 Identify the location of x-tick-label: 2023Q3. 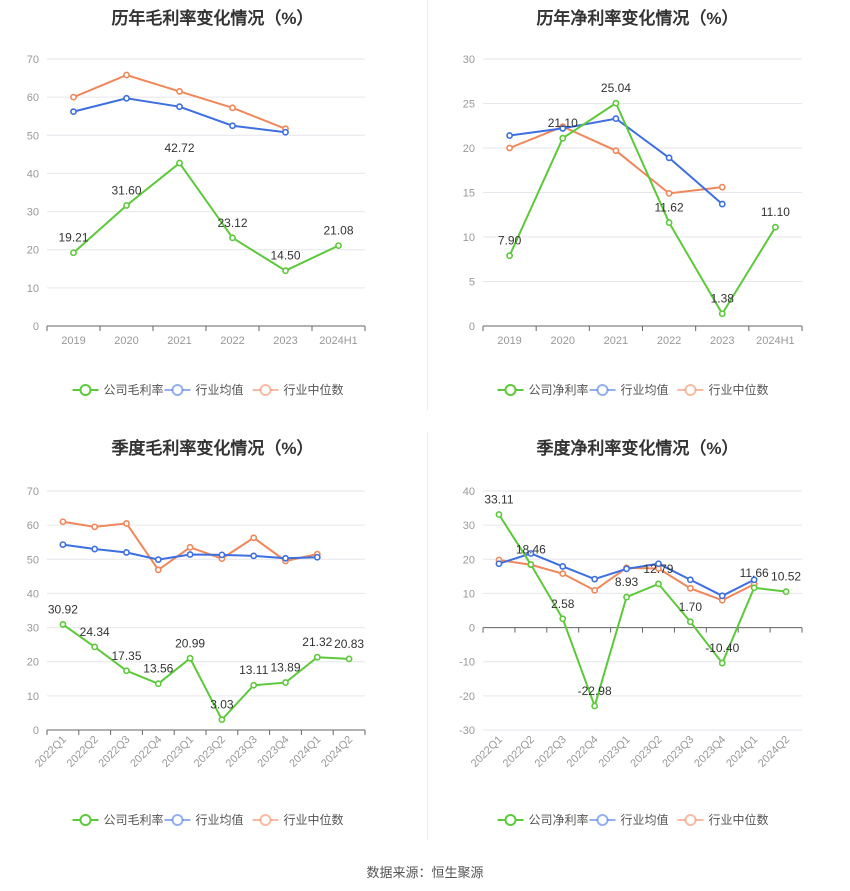
(242, 752).